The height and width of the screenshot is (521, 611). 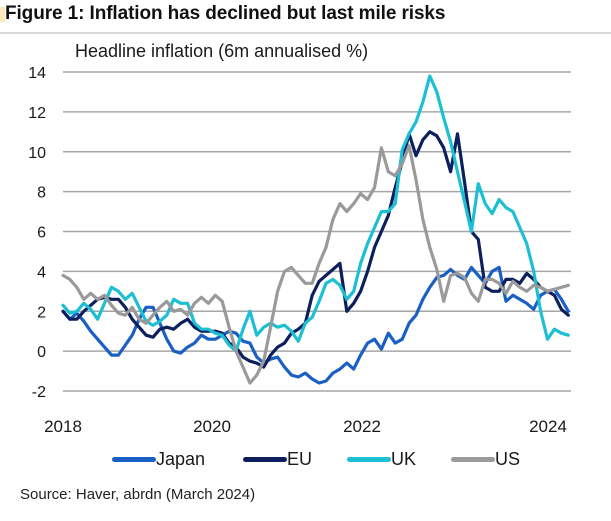 What do you see at coordinates (548, 426) in the screenshot?
I see `x-tick-label: 2024` at bounding box center [548, 426].